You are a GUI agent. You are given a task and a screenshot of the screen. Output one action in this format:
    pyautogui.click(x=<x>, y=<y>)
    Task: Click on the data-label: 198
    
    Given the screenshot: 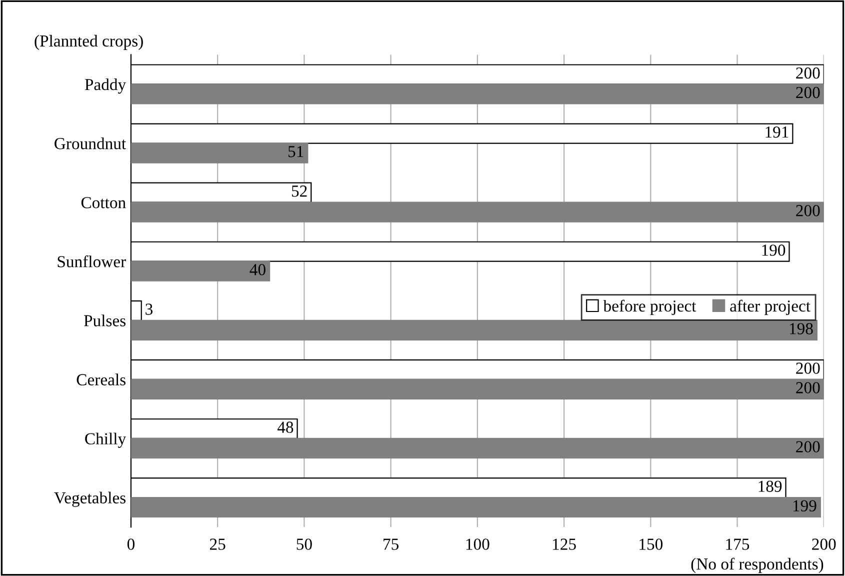 What is the action you would take?
    pyautogui.click(x=801, y=328)
    